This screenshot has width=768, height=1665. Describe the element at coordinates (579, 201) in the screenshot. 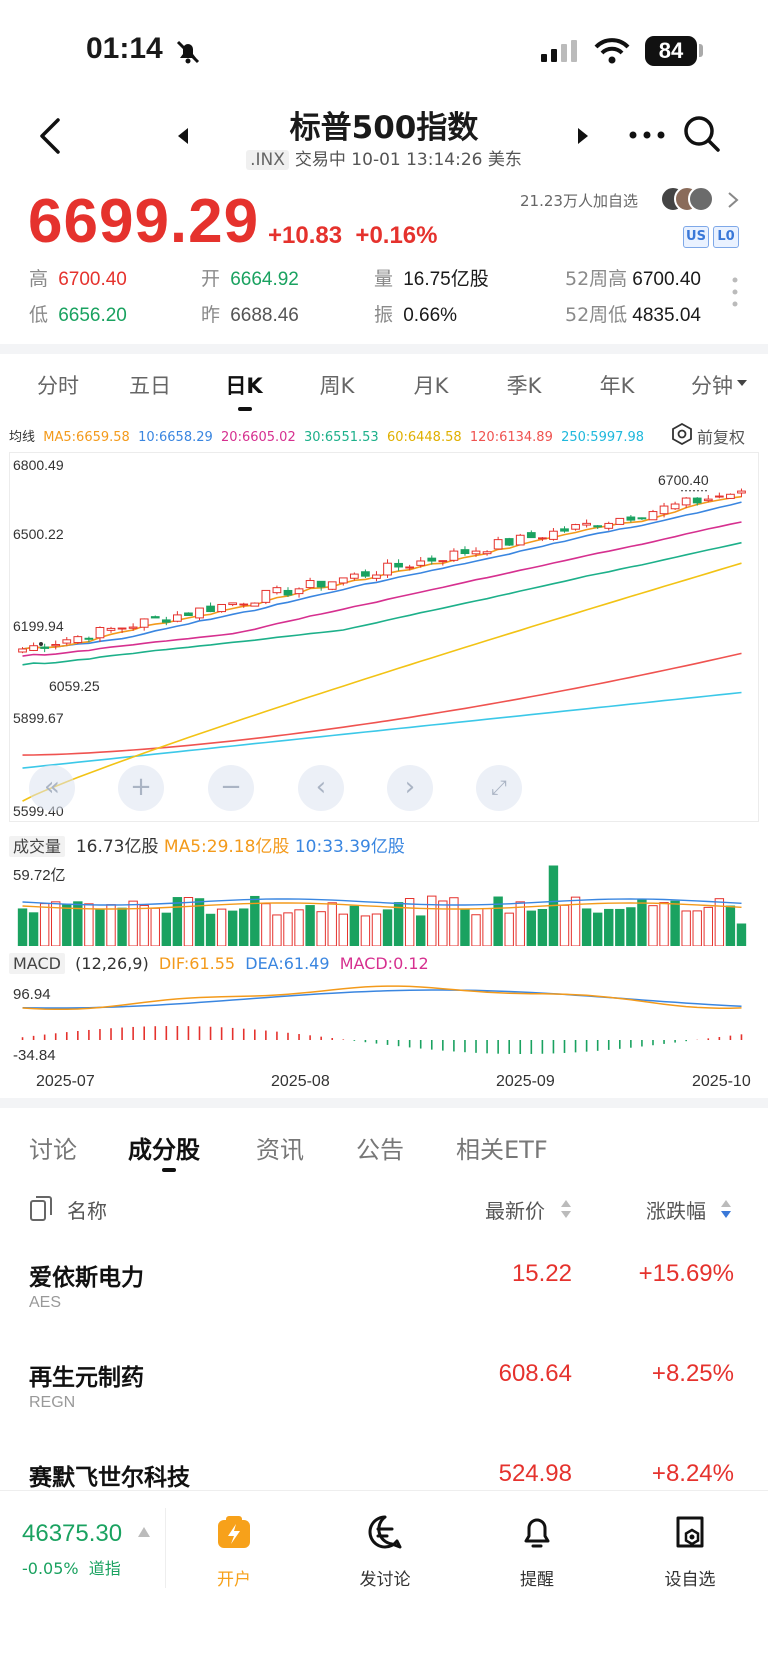

I see `watchers-count: 21.23万人加自选` at that location.